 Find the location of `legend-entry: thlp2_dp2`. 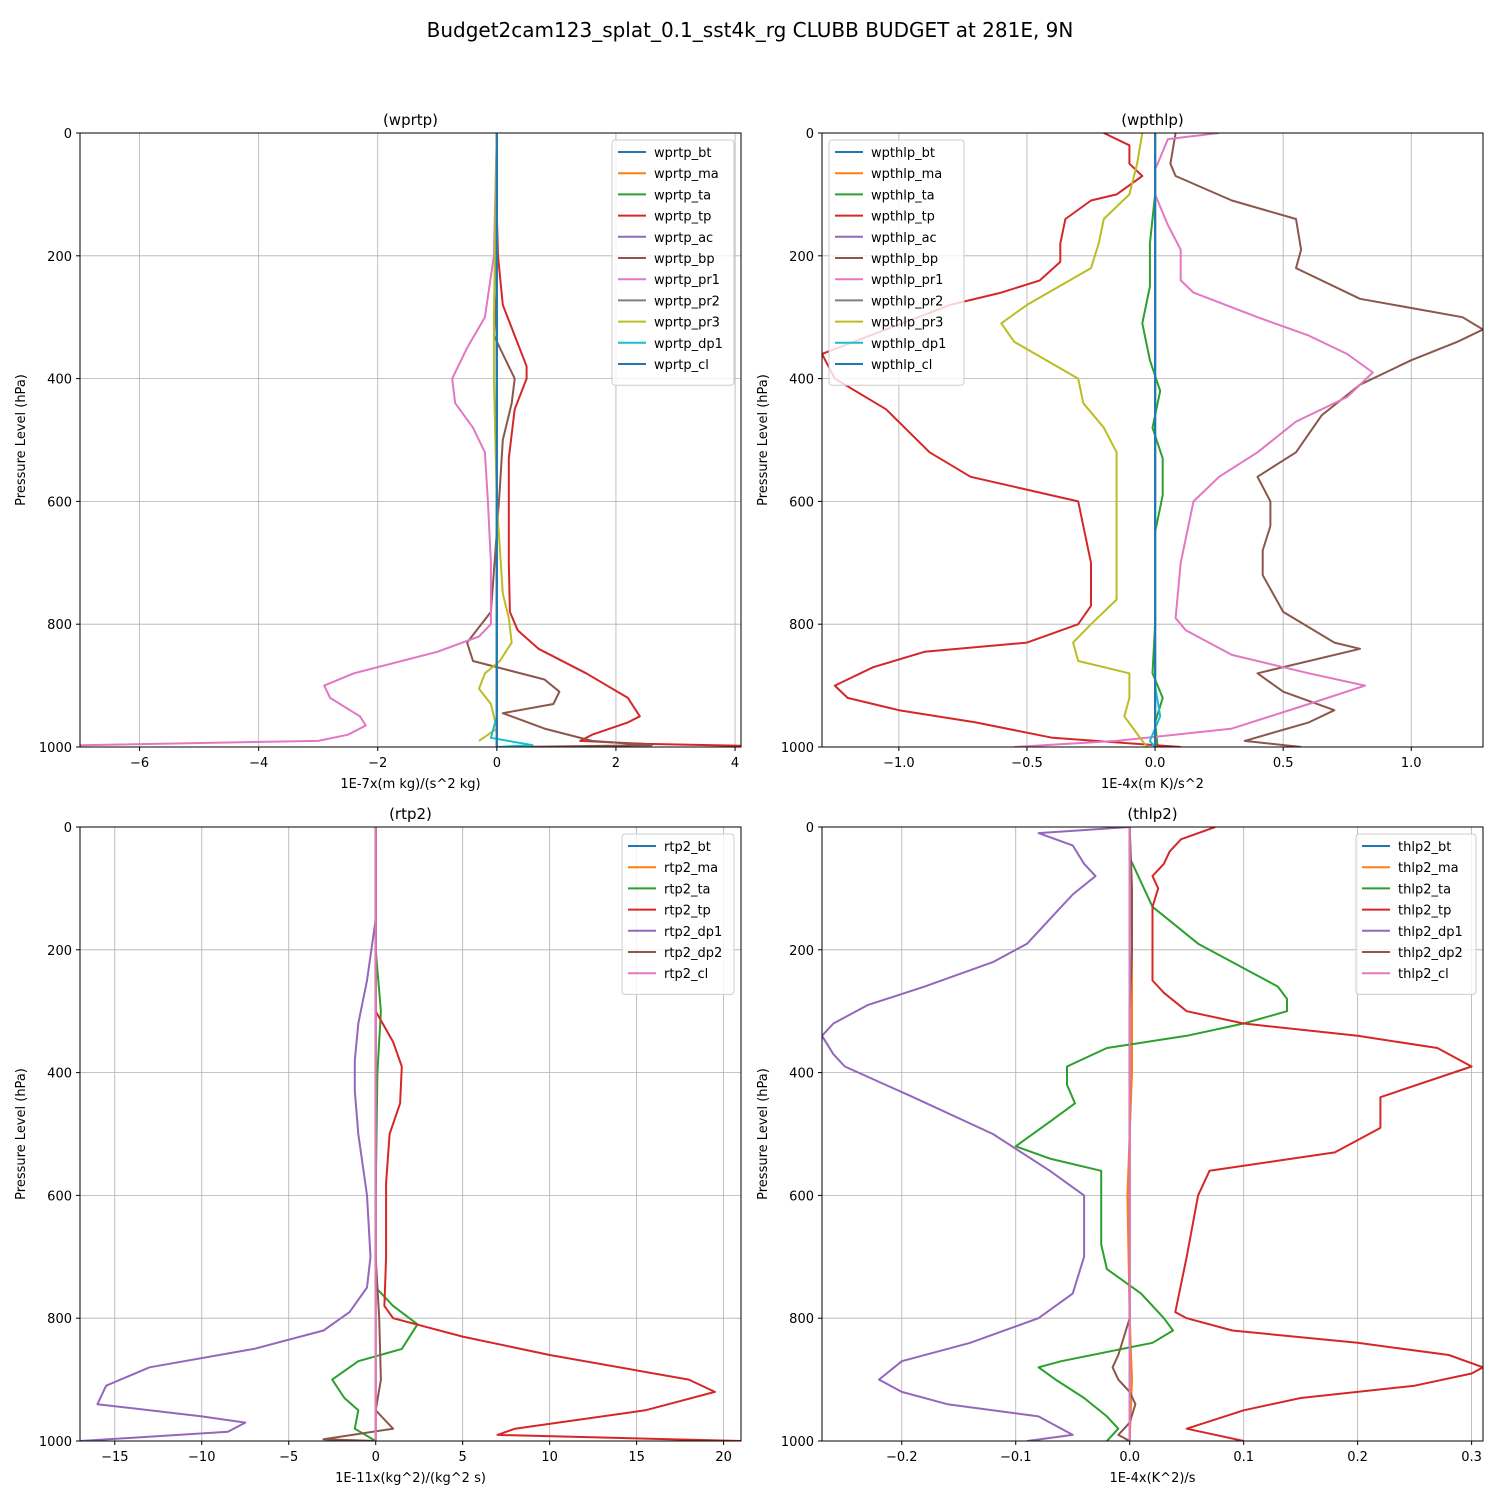

legend-entry: thlp2_dp2 is located at coordinates (1430, 953).